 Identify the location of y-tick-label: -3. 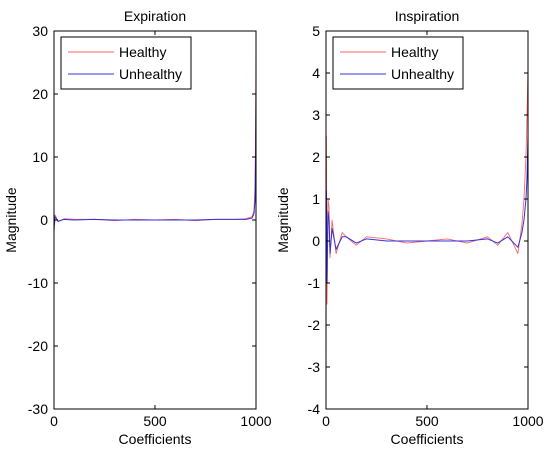
(314, 367).